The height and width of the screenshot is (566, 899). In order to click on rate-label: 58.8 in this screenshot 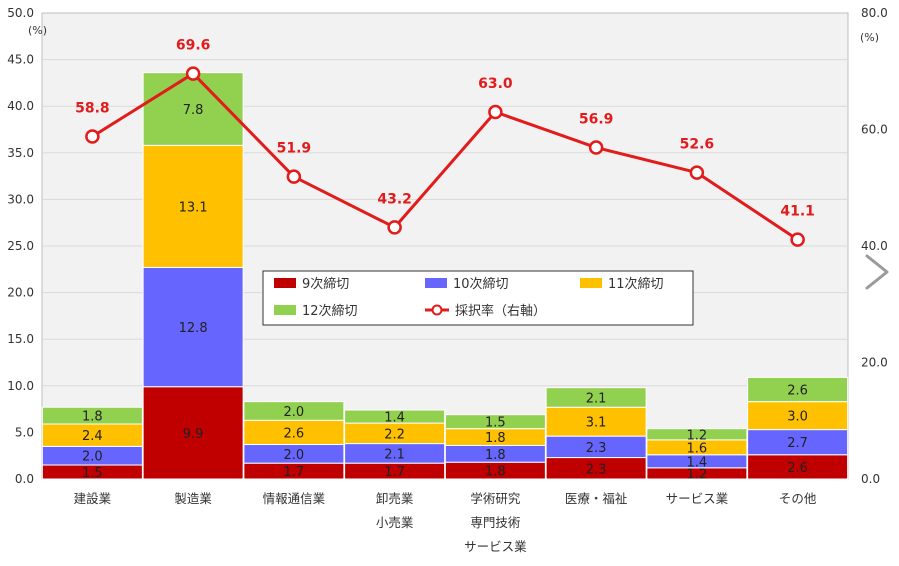, I will do `click(92, 108)`.